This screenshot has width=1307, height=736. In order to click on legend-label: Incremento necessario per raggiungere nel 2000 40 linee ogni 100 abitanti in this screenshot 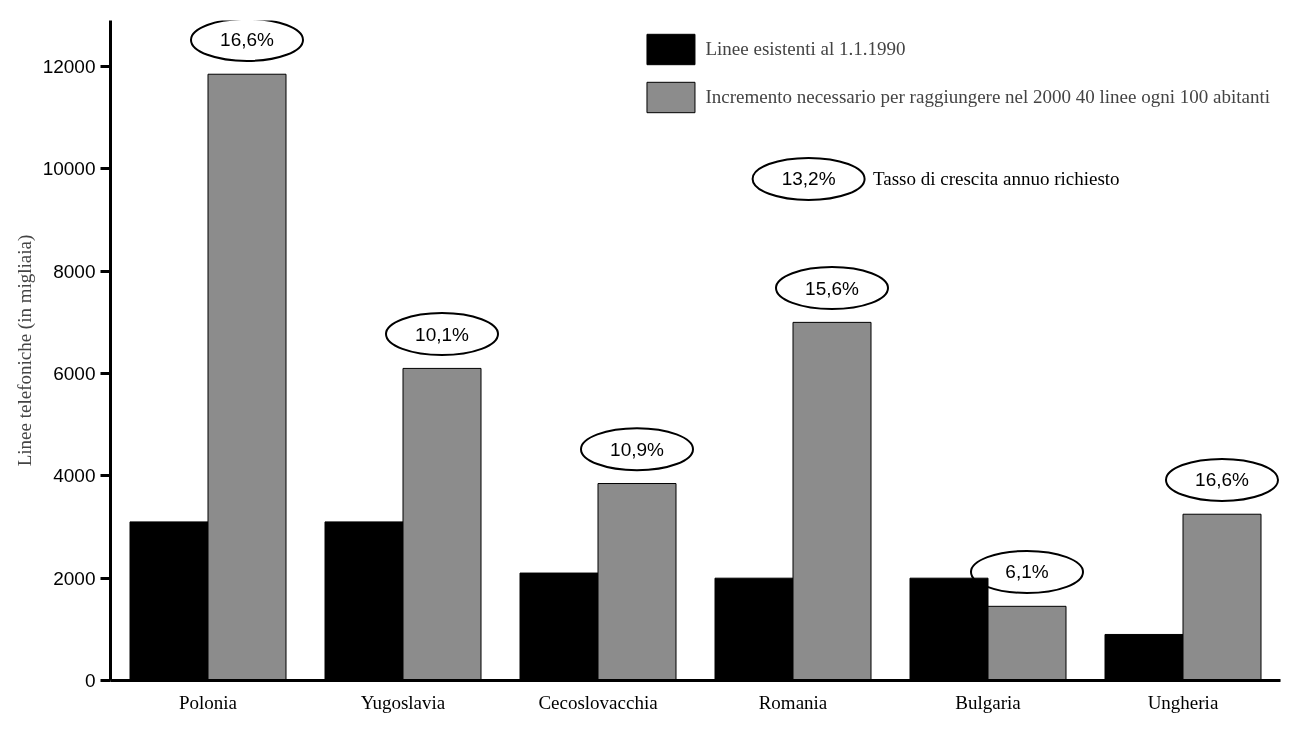, I will do `click(987, 97)`.